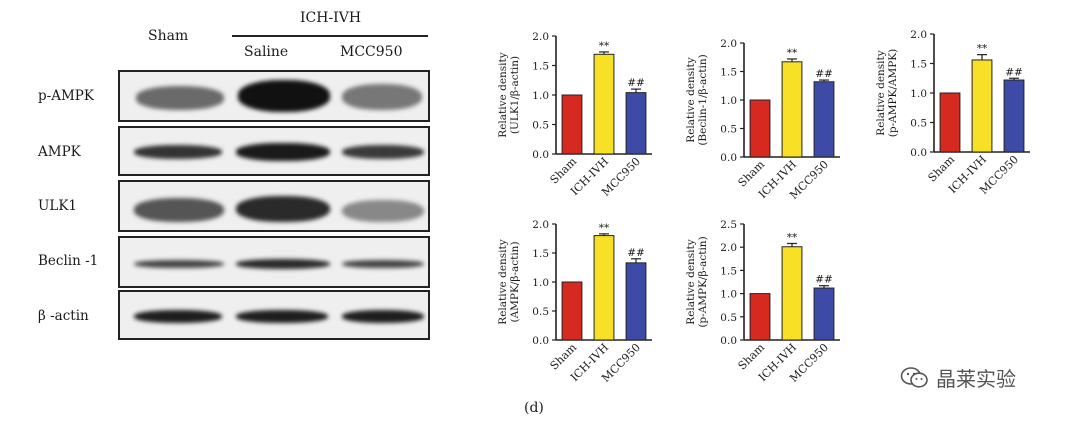 This screenshot has width=1080, height=425. What do you see at coordinates (58, 206) in the screenshot?
I see `row-label-ulk1: ULK1` at bounding box center [58, 206].